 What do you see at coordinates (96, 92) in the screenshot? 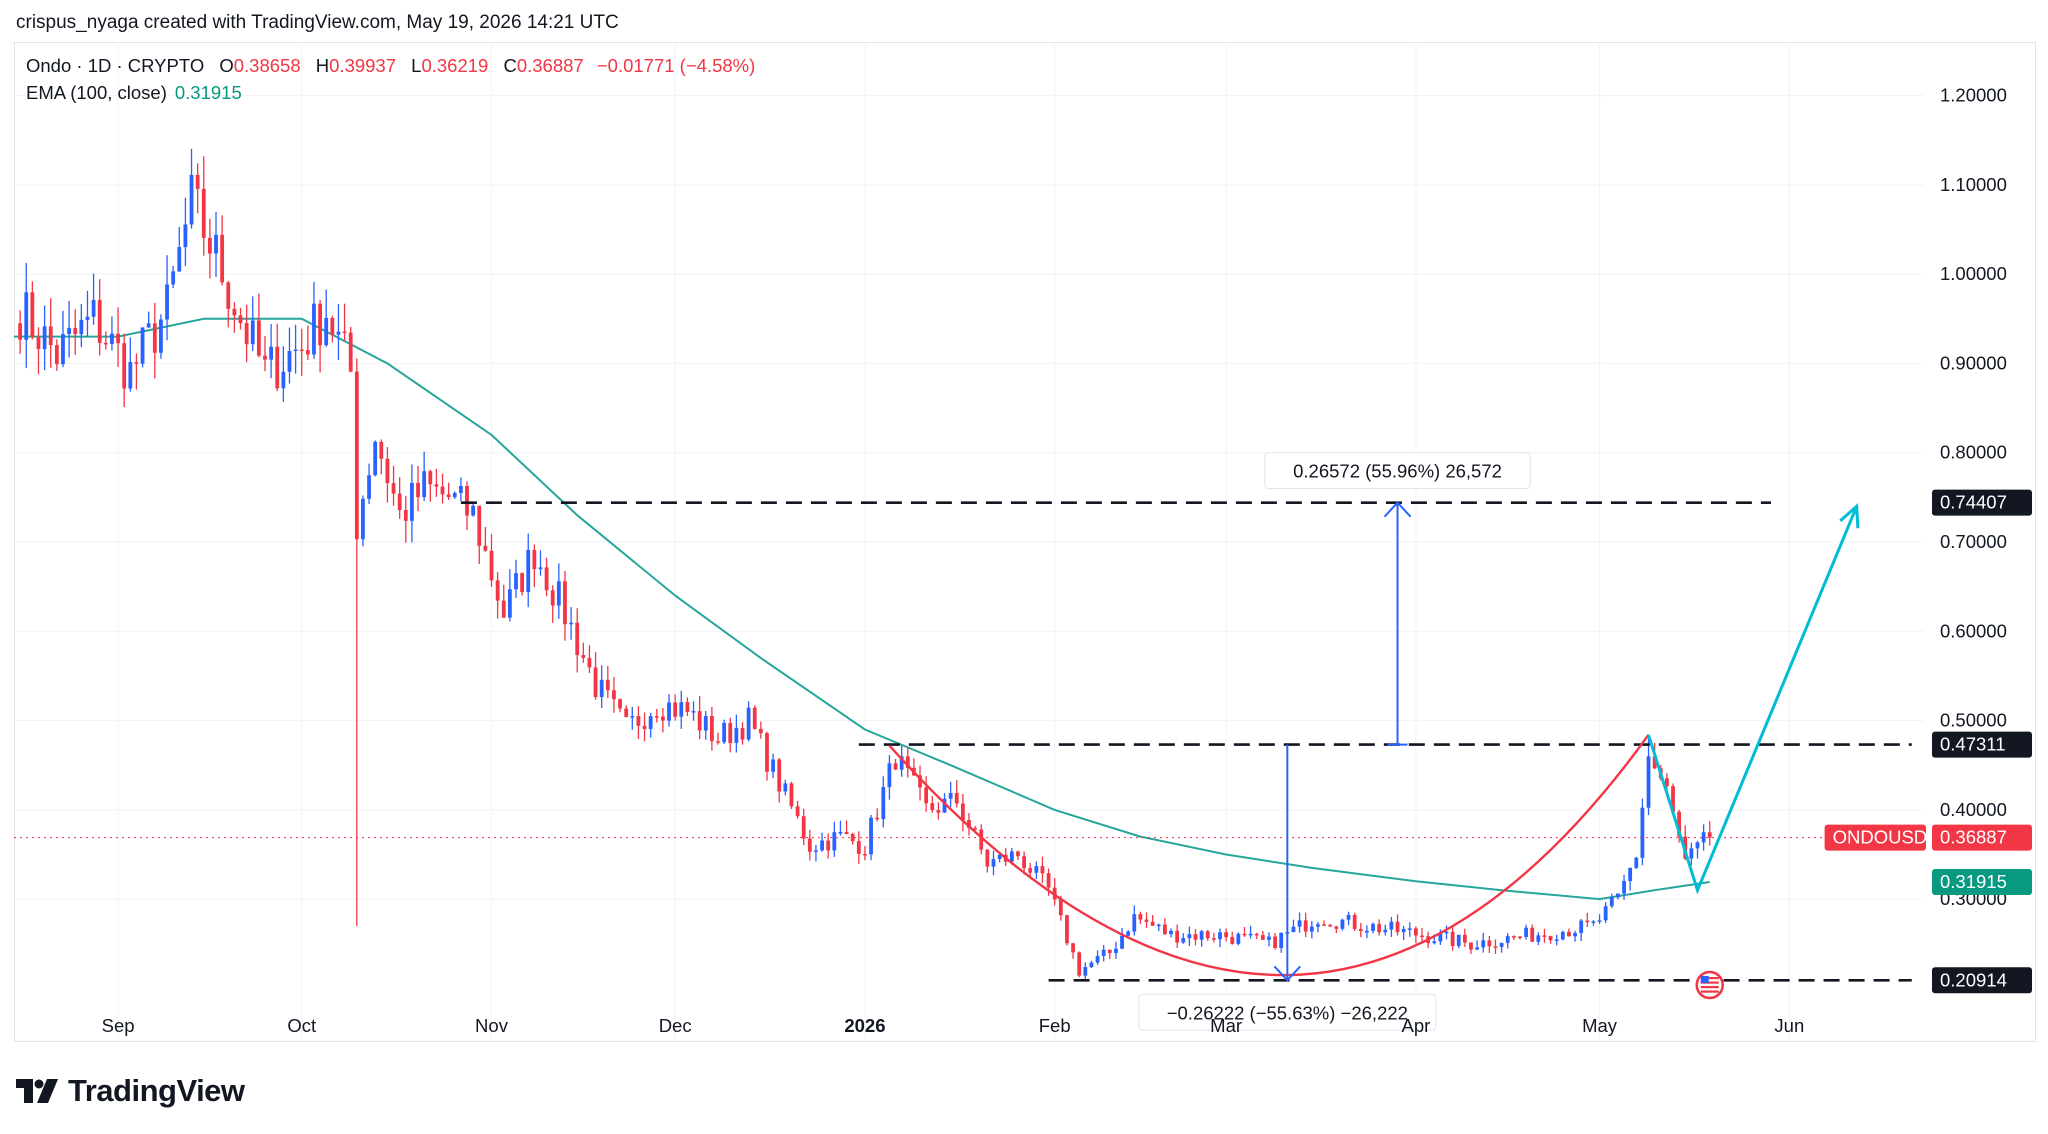
I see `legend-ema-label: EMA (100, close)` at bounding box center [96, 92].